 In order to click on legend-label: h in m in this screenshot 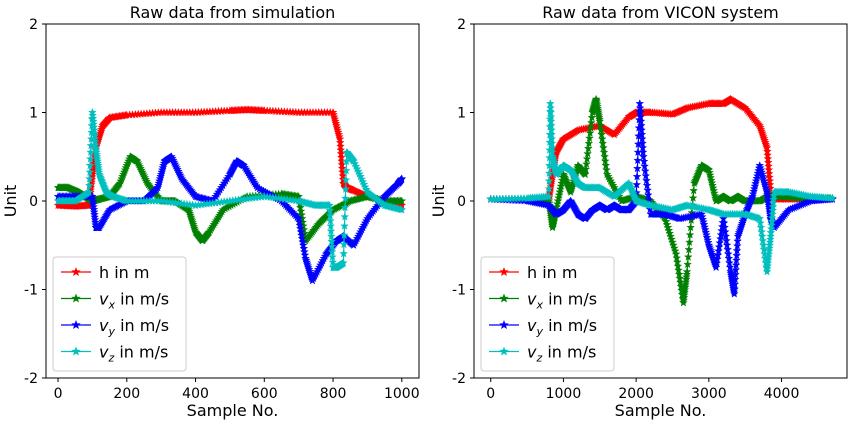, I will do `click(552, 272)`.